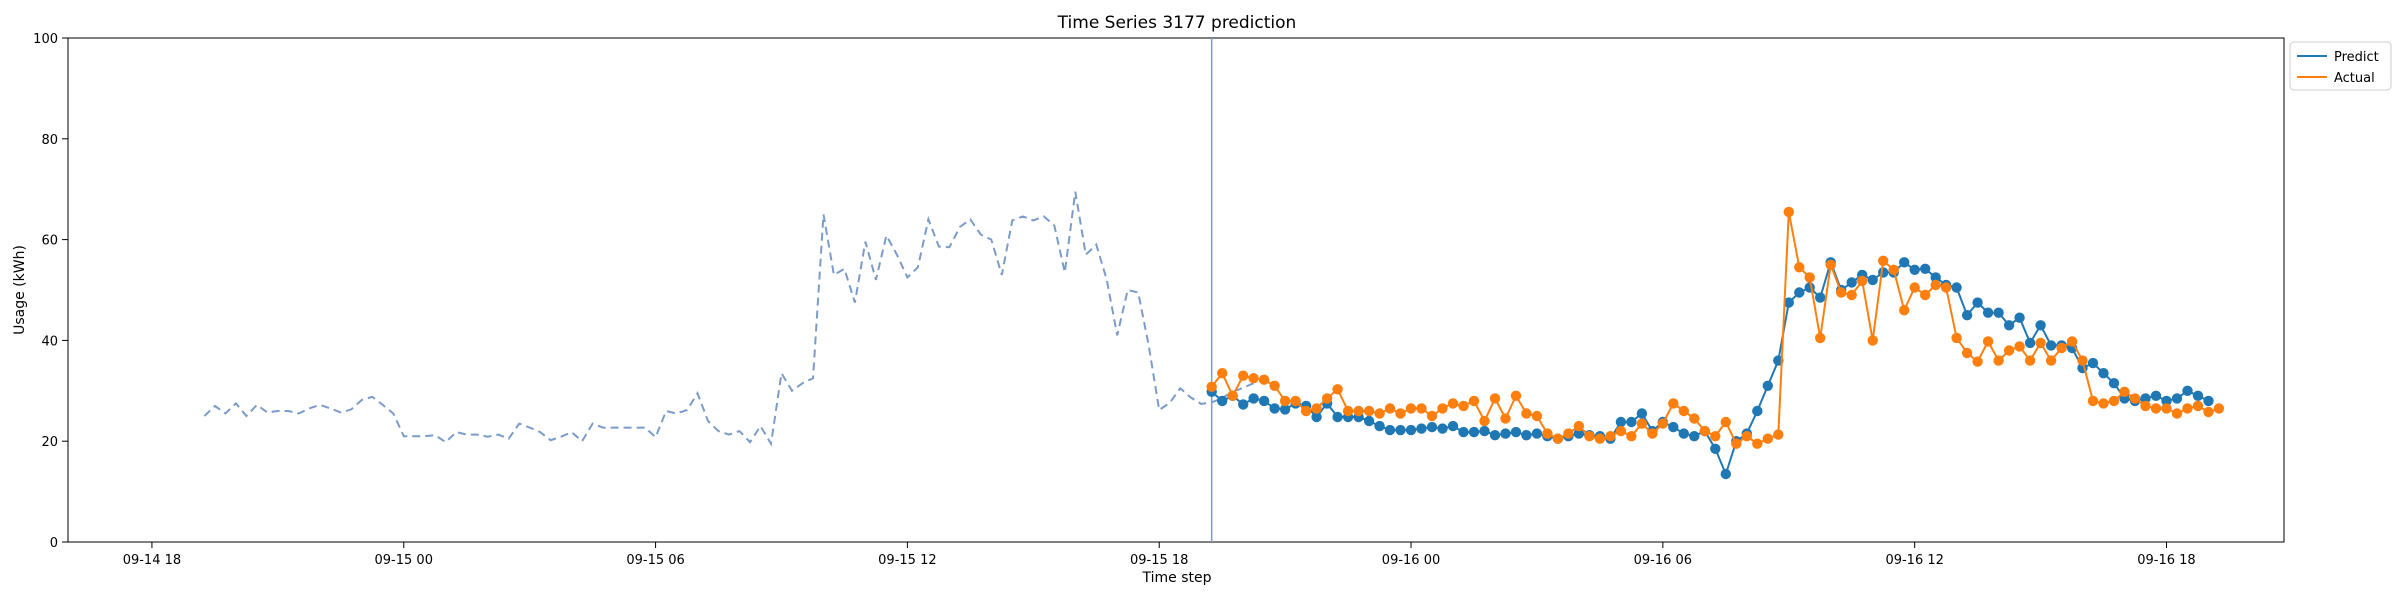 The width and height of the screenshot is (2400, 600). What do you see at coordinates (404, 560) in the screenshot?
I see `x-tick-label: 09-15 00` at bounding box center [404, 560].